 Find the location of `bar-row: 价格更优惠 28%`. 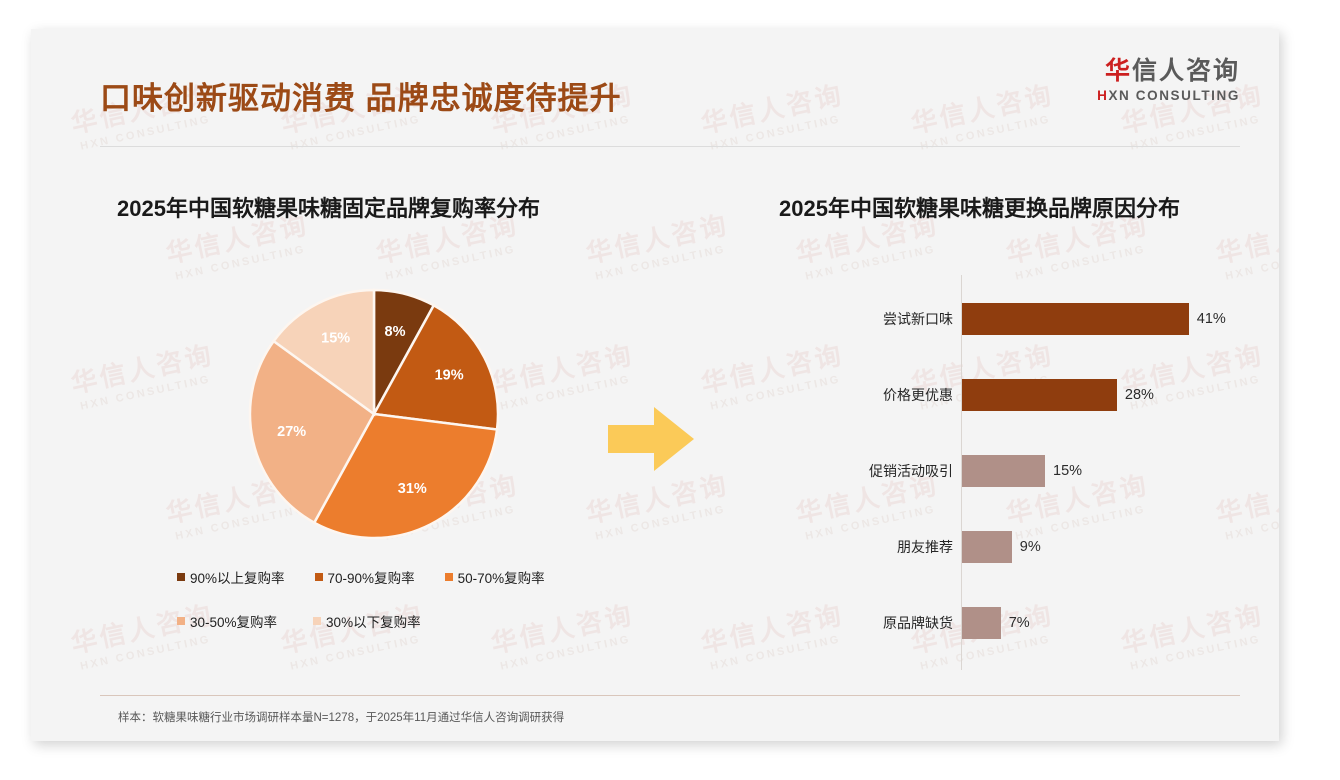

bar-row: 价格更优惠 28% is located at coordinates (1026, 395).